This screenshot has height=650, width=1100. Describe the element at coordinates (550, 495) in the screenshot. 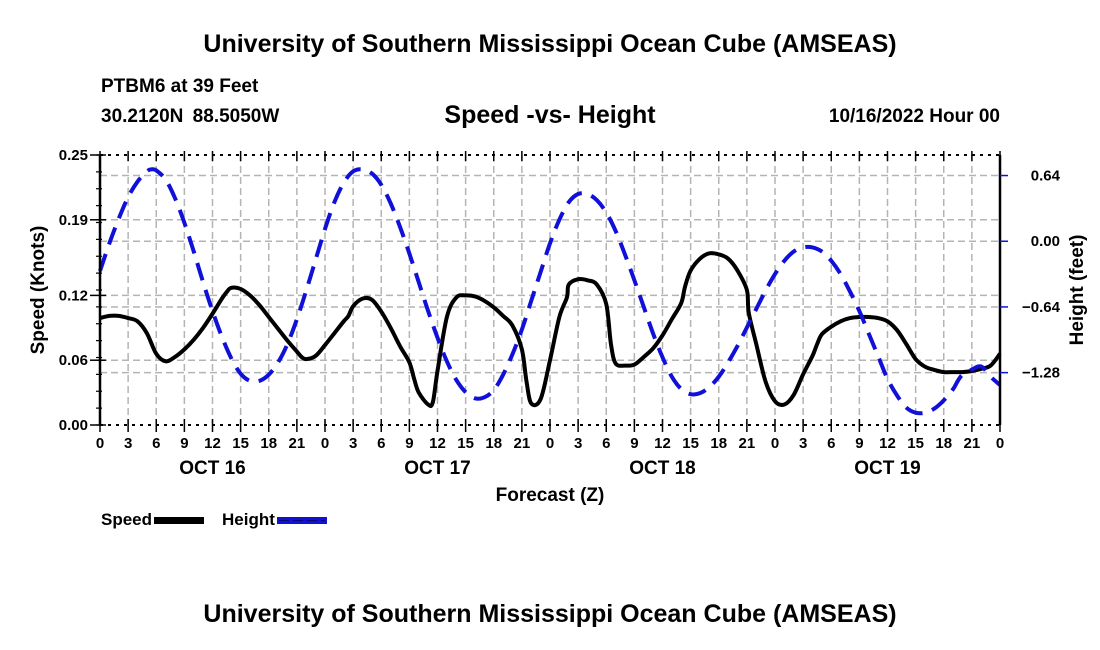

I see `x-axis-title: Forecast (Z)` at that location.